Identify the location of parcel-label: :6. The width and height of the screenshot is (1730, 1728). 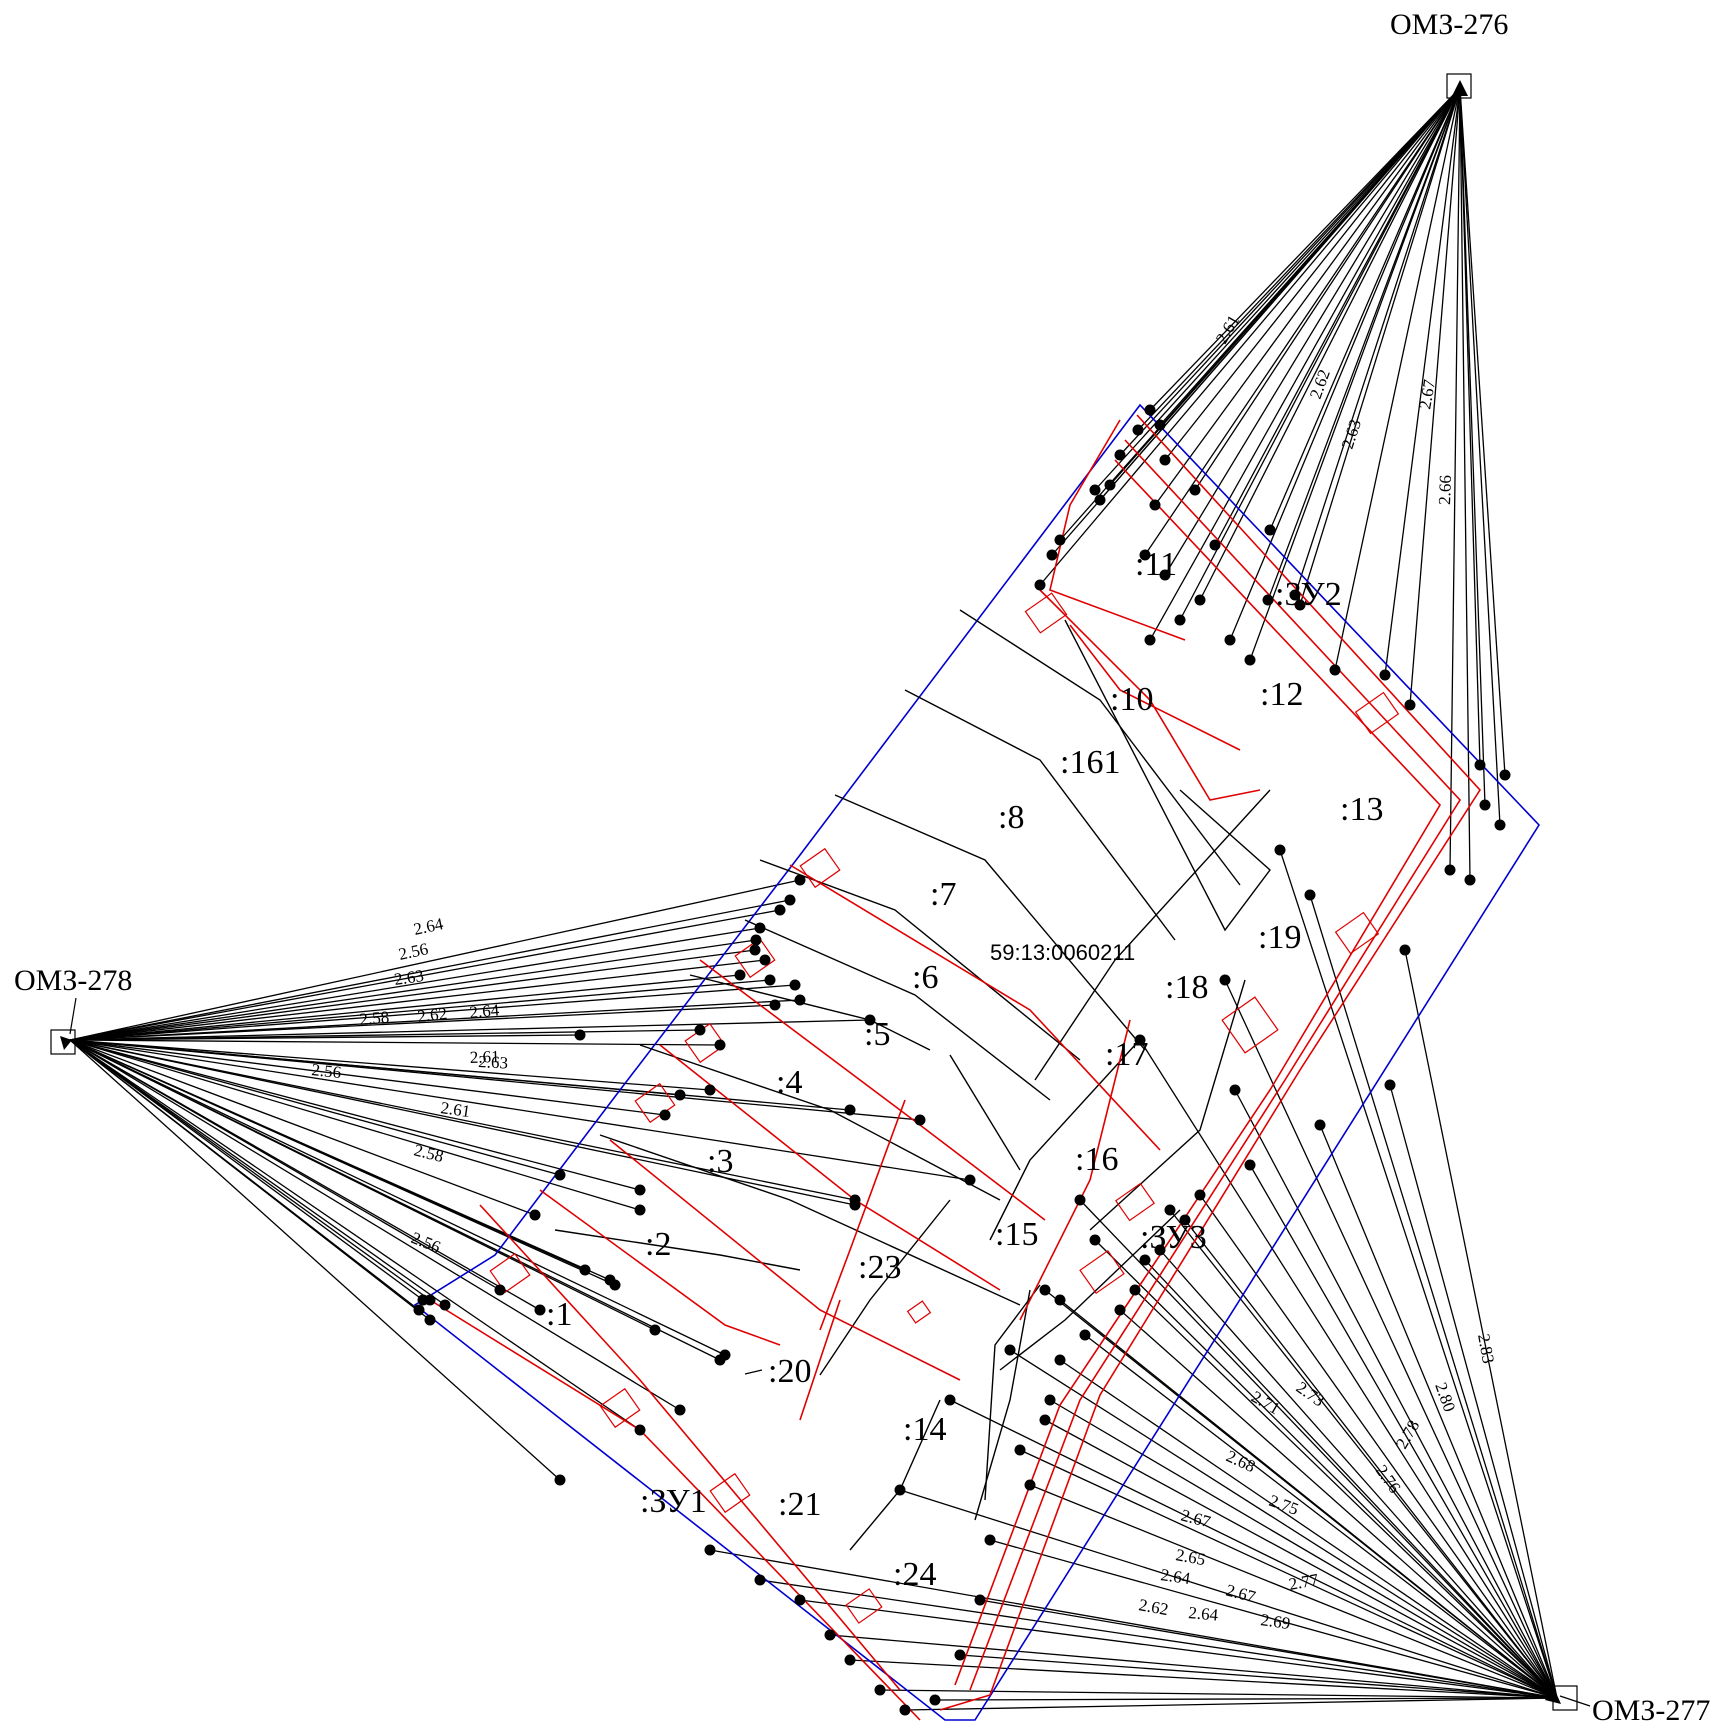
(925, 977).